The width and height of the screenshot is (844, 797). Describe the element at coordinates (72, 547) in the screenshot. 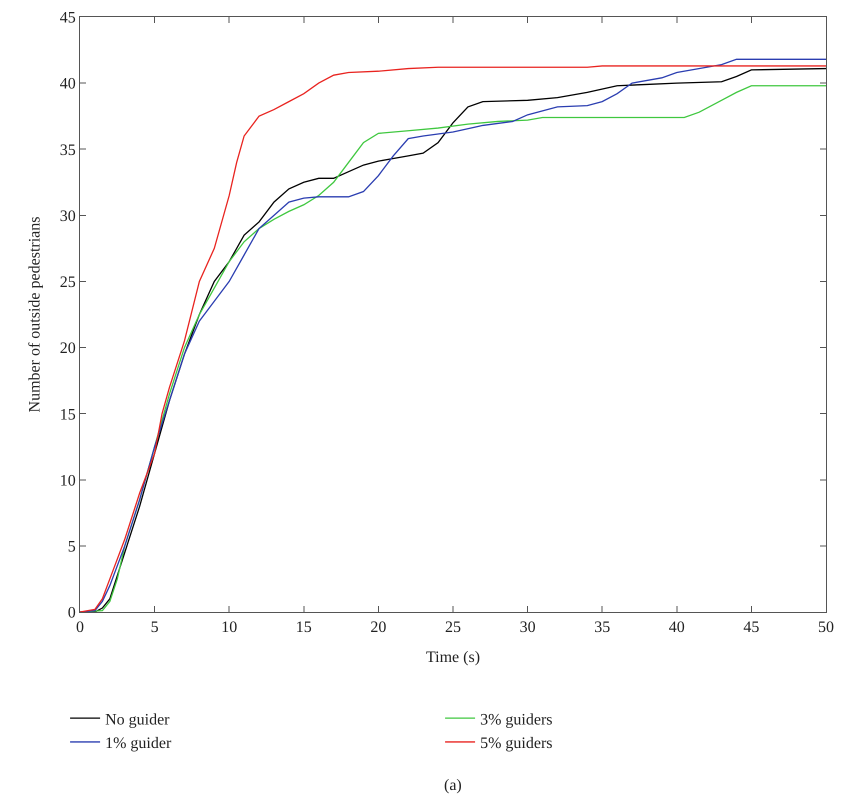

I see `y-tick-label: 5` at that location.